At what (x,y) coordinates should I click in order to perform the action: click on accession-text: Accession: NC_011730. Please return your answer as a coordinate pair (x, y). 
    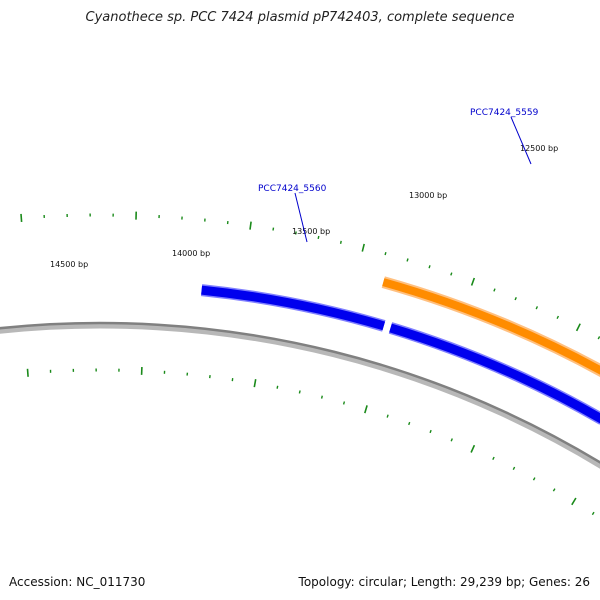
    Looking at the image, I should click on (77, 582).